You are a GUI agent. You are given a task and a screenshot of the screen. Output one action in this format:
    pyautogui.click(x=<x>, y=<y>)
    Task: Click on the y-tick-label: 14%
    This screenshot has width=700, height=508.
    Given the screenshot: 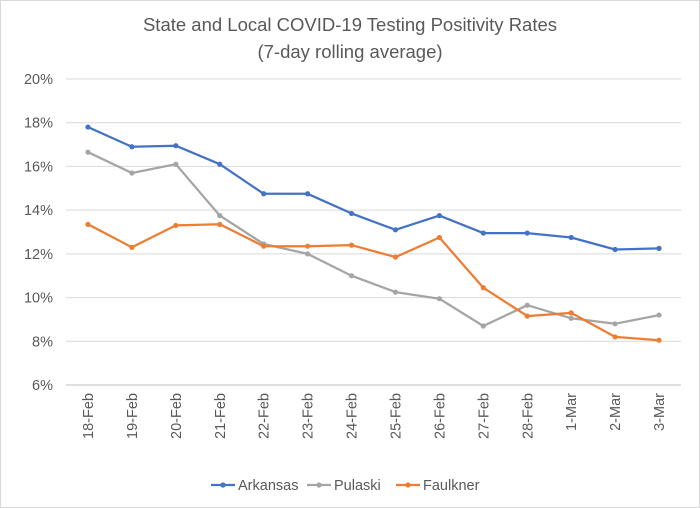 What is the action you would take?
    pyautogui.click(x=38, y=211)
    